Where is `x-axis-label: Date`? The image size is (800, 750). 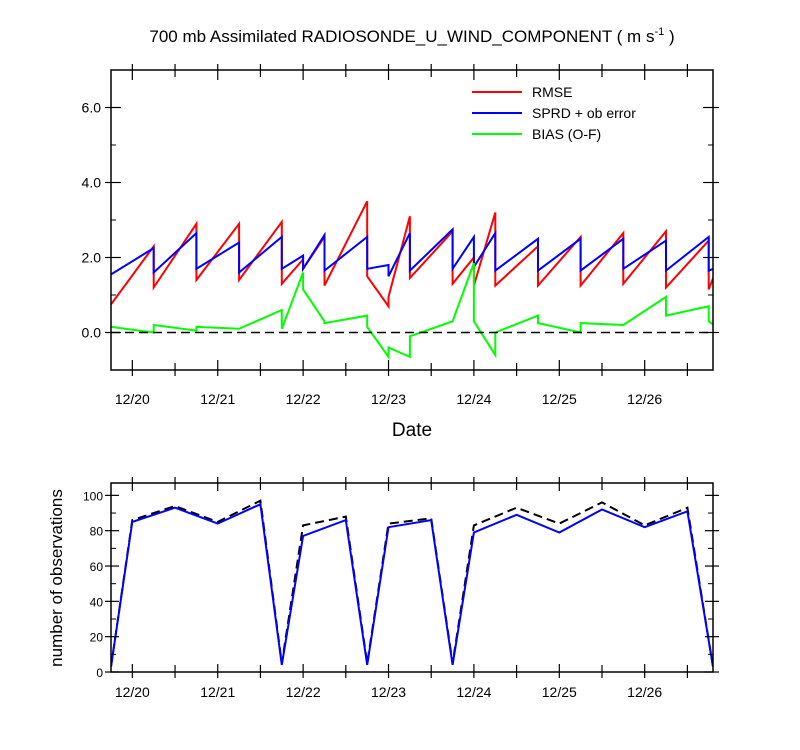 x-axis-label: Date is located at coordinates (412, 430).